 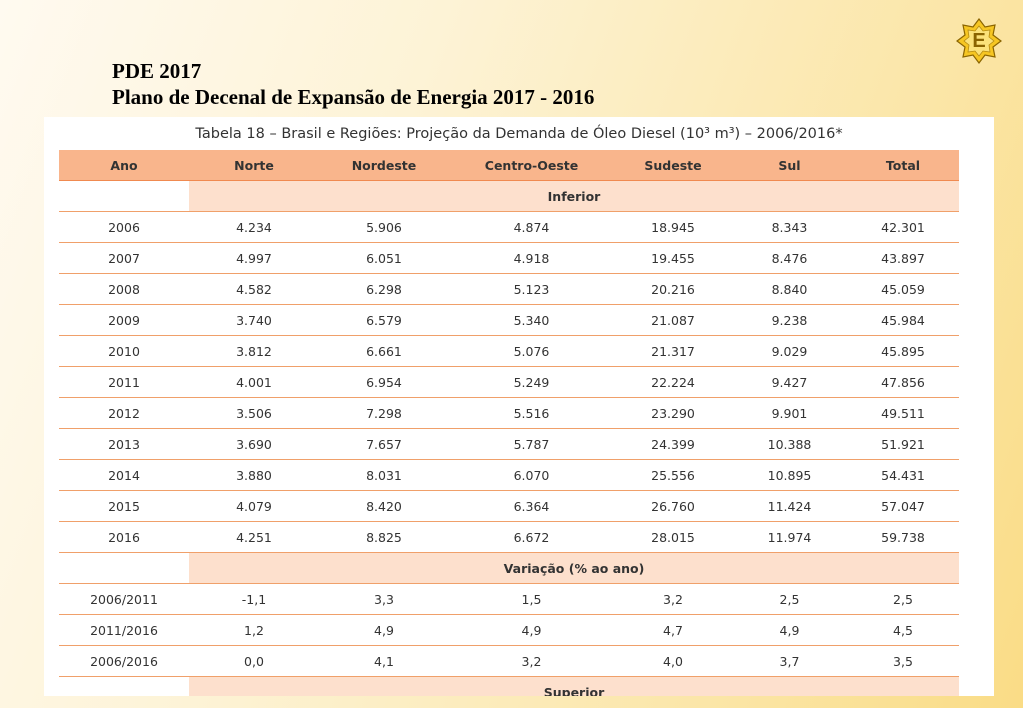 I want to click on cell-ano: 2014, so click(x=124, y=475).